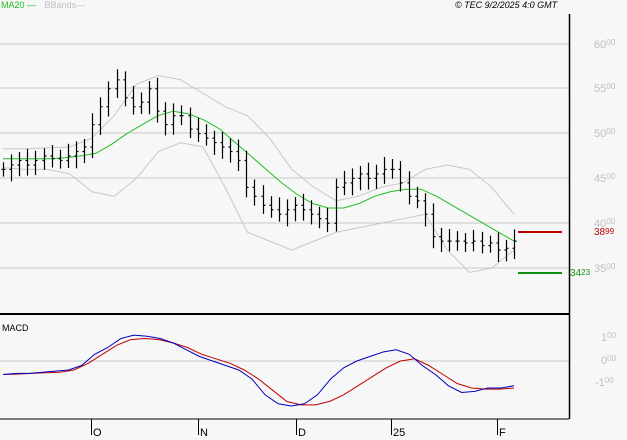  I want to click on price-axis-label-value: 55, so click(600, 89).